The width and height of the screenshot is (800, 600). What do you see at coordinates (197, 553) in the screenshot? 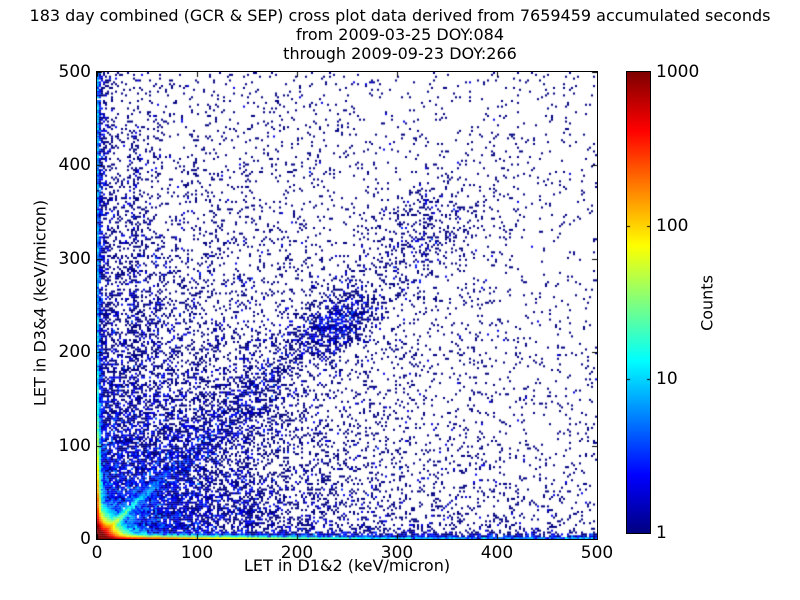
I see `x-tick-label: 100` at bounding box center [197, 553].